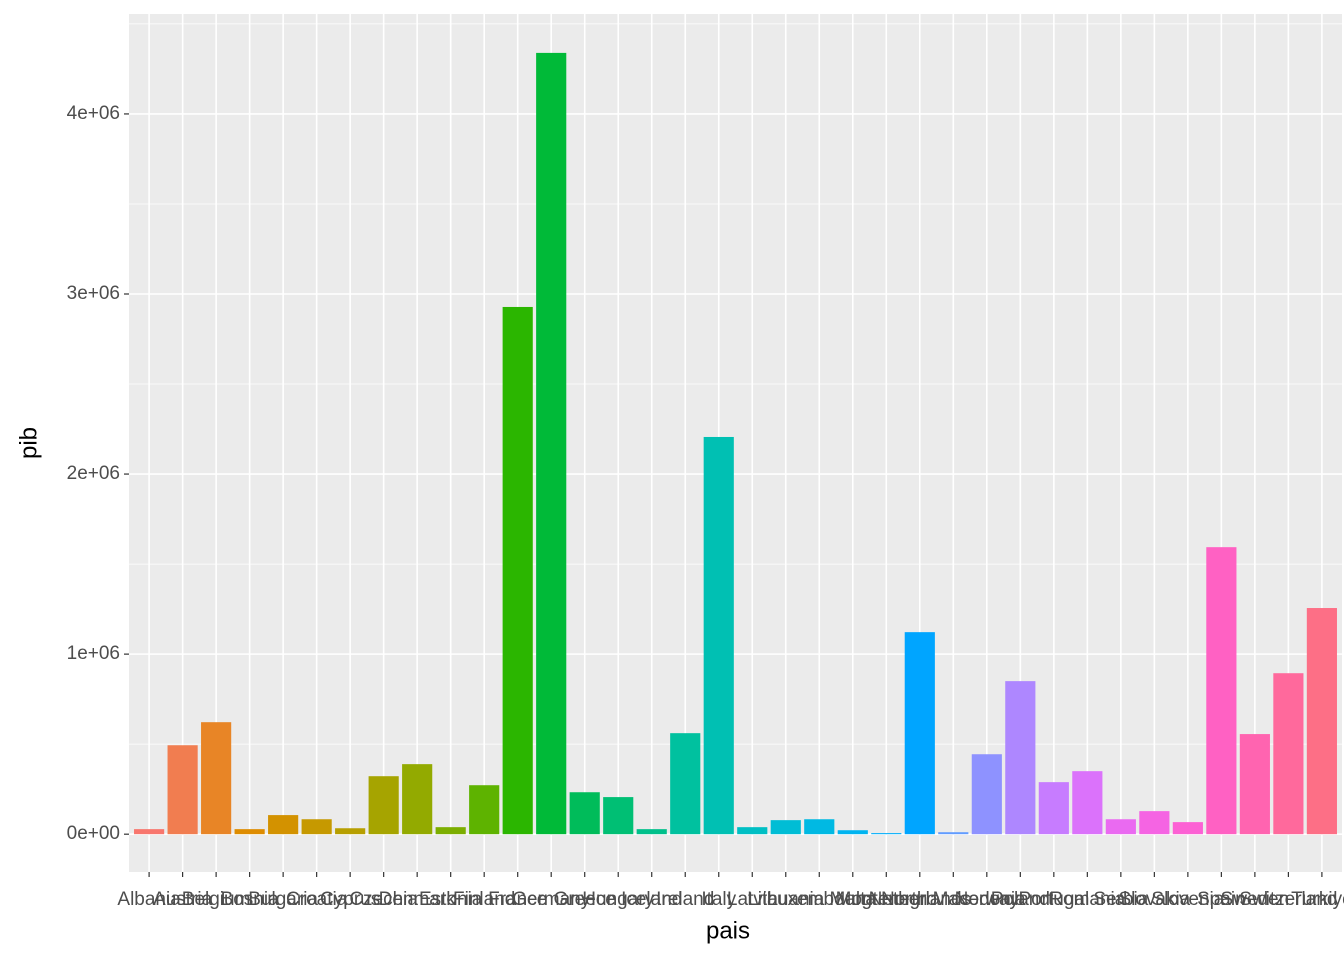  Describe the element at coordinates (93, 473) in the screenshot. I see `y-tick-label: 2e+06` at that location.